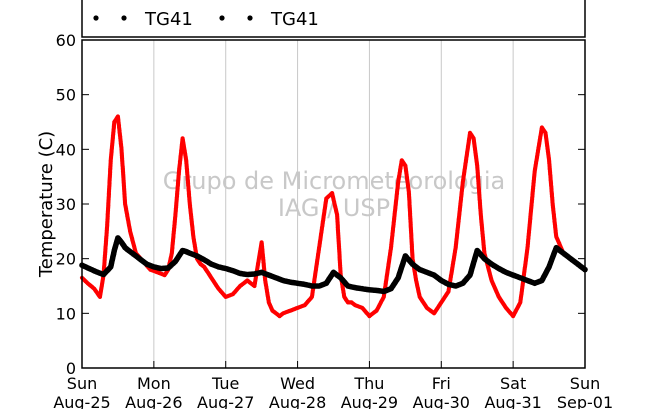 This screenshot has height=409, width=650. What do you see at coordinates (334, 181) in the screenshot?
I see `watermark-text: Grupo de Micrometeorologia` at bounding box center [334, 181].